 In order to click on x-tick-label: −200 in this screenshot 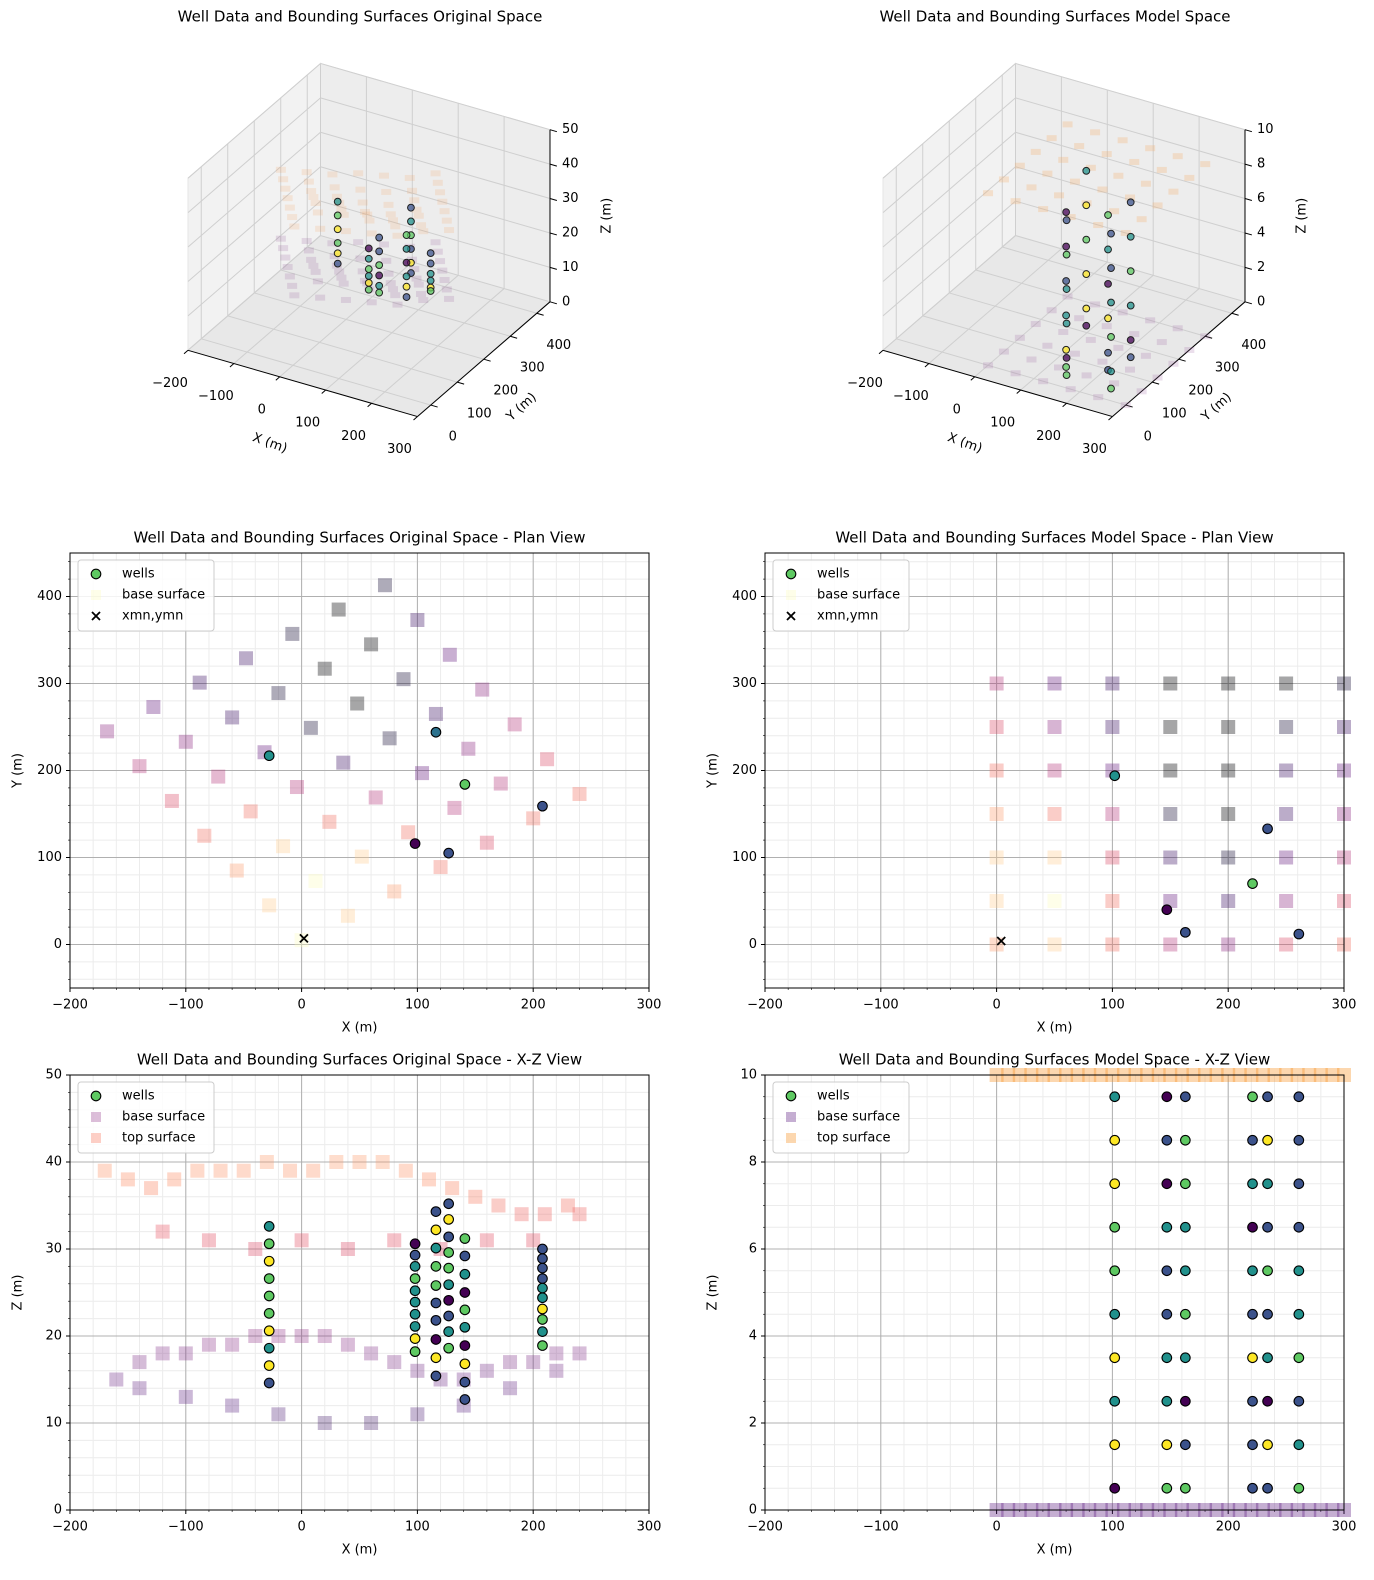, I will do `click(765, 1005)`.